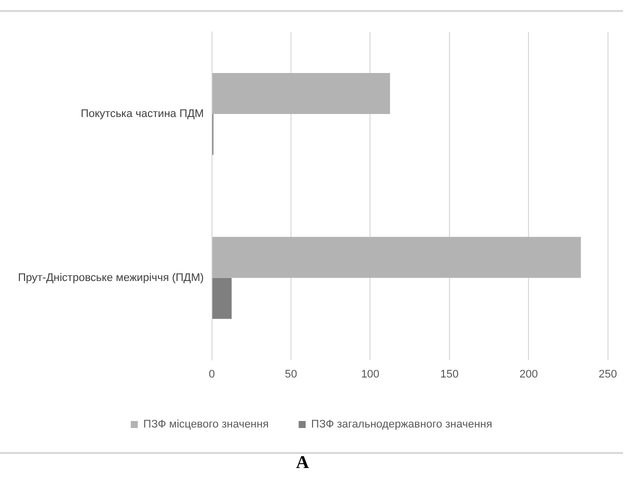 The image size is (625, 479). I want to click on x-tick-label: 100, so click(370, 374).